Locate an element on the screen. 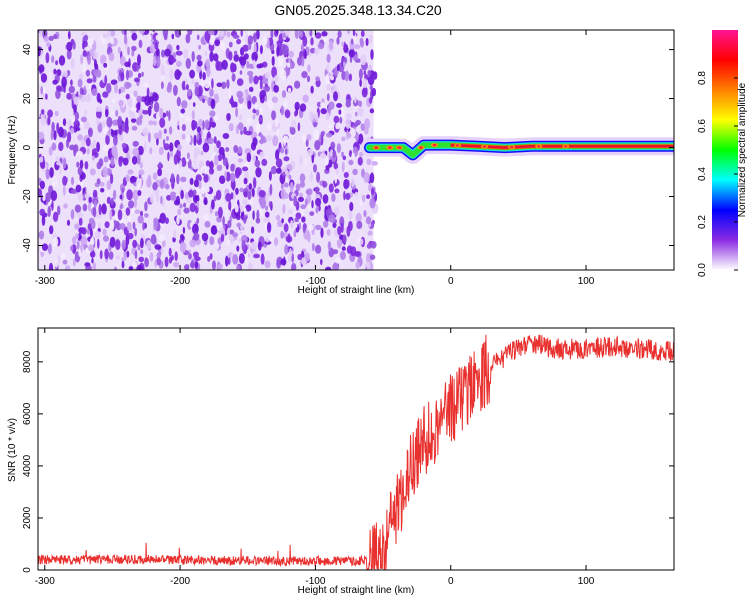 The width and height of the screenshot is (750, 605). y-tick-label: 40 is located at coordinates (27, 50).